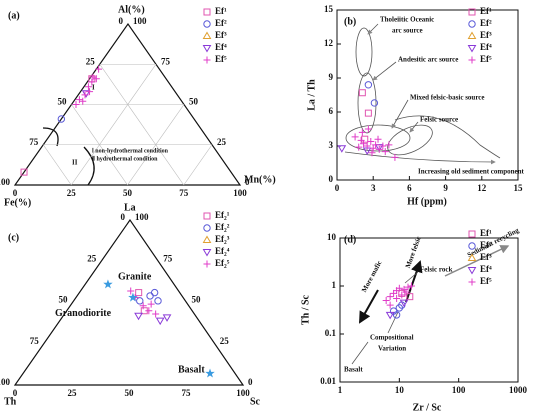 The image size is (550, 416). I want to click on y-tick-label: 6, so click(331, 111).